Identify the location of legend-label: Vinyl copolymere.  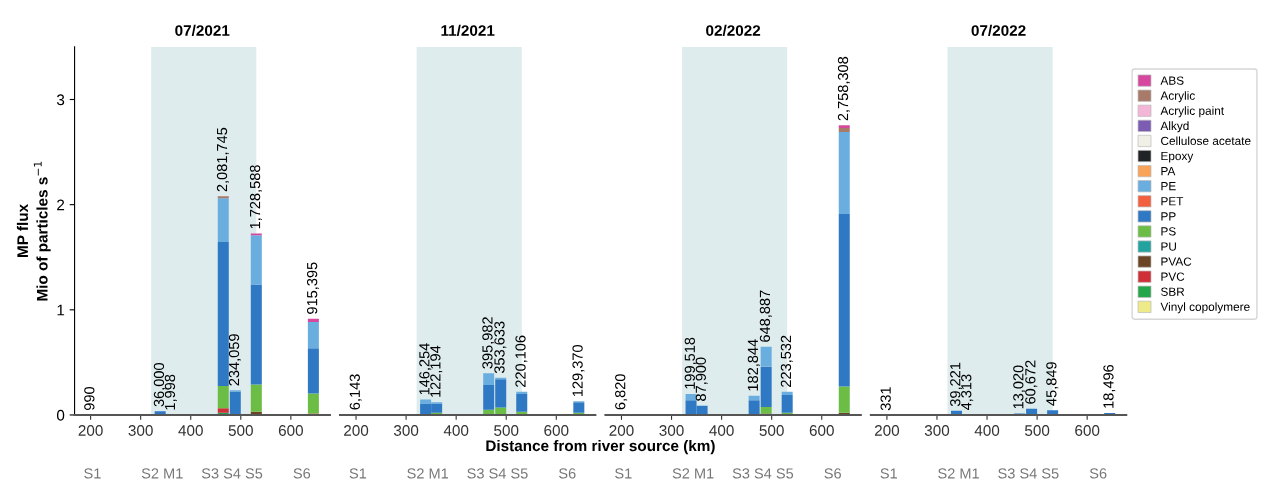
(1205, 308).